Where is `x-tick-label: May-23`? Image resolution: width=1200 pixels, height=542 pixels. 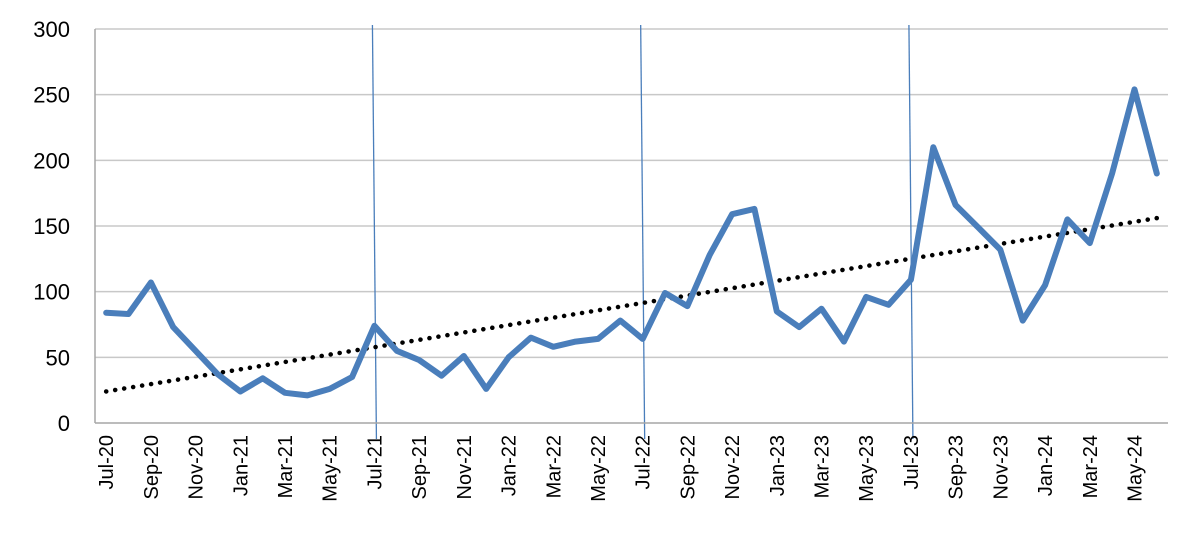 x-tick-label: May-23 is located at coordinates (867, 468).